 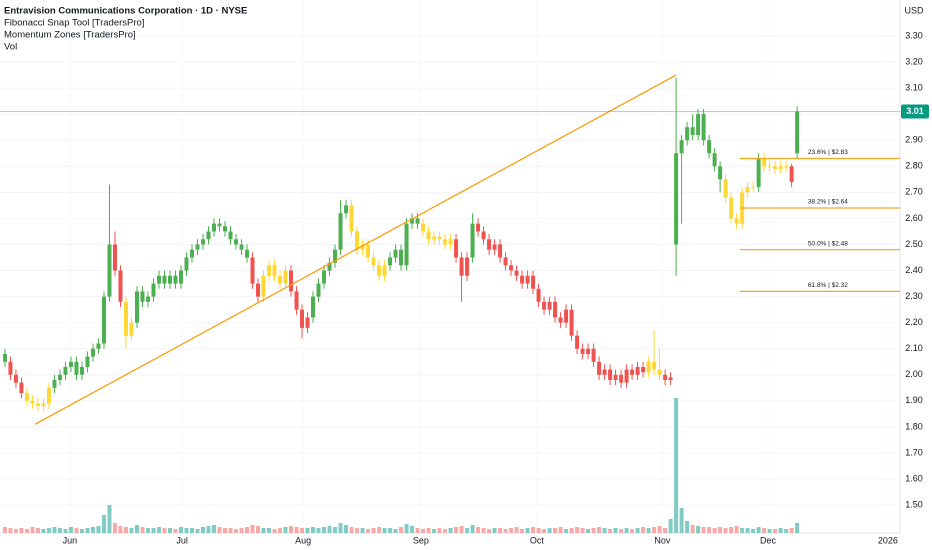 What do you see at coordinates (915, 111) in the screenshot?
I see `last-price-box` at bounding box center [915, 111].